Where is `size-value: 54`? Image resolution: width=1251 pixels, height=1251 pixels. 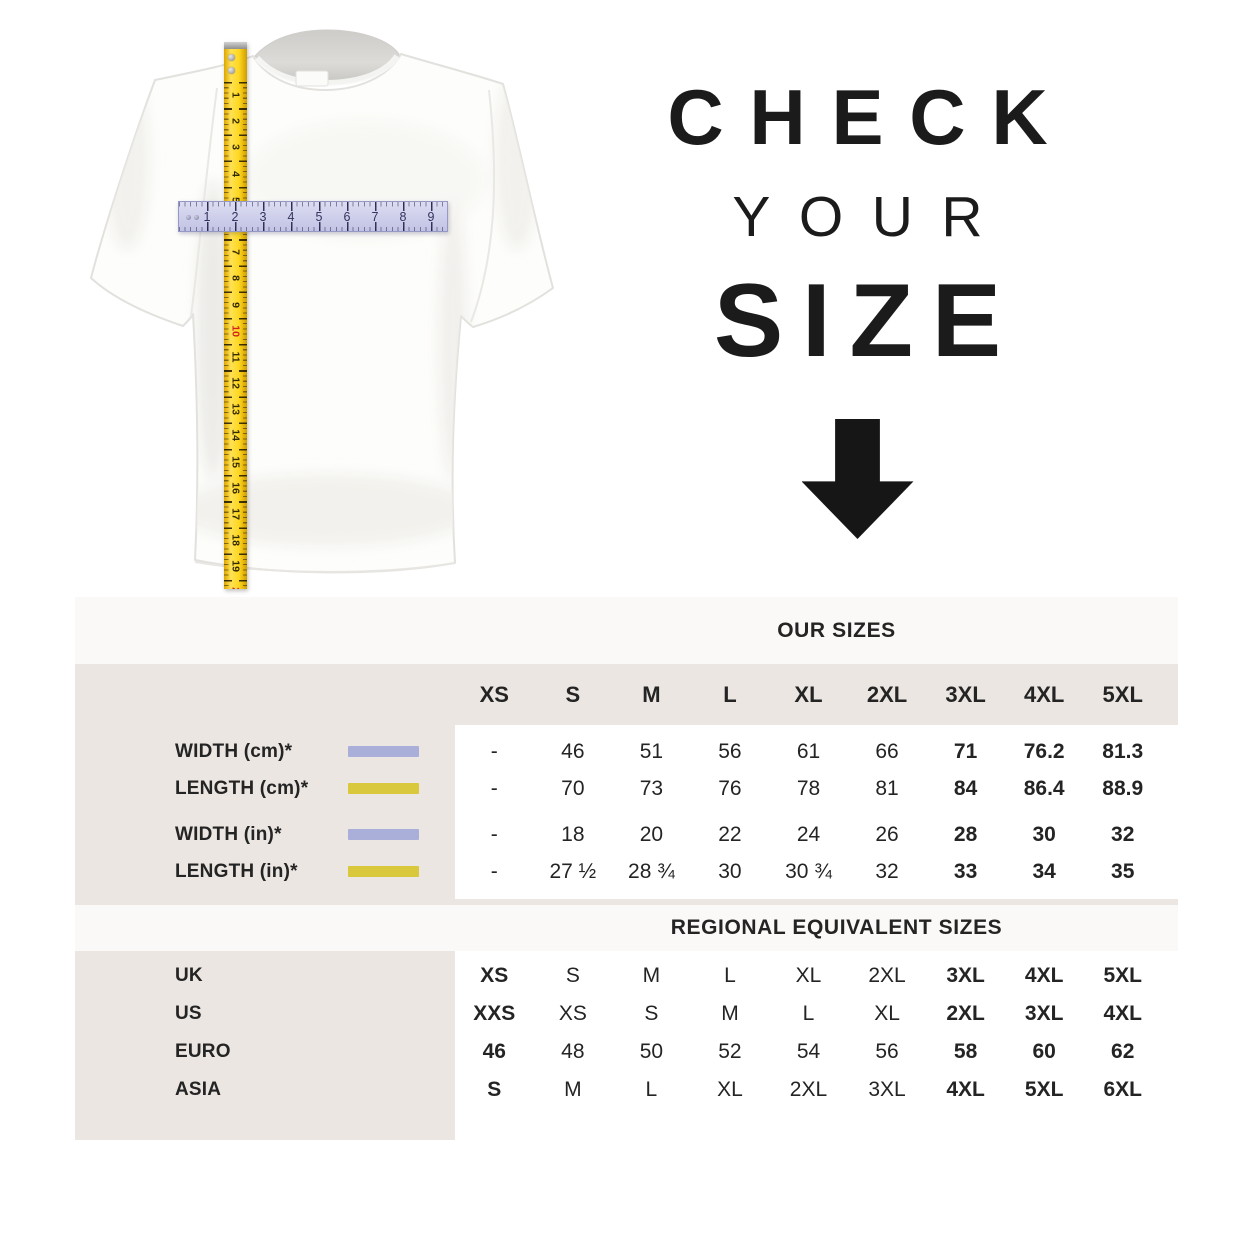
size-value: 54 is located at coordinates (808, 1051).